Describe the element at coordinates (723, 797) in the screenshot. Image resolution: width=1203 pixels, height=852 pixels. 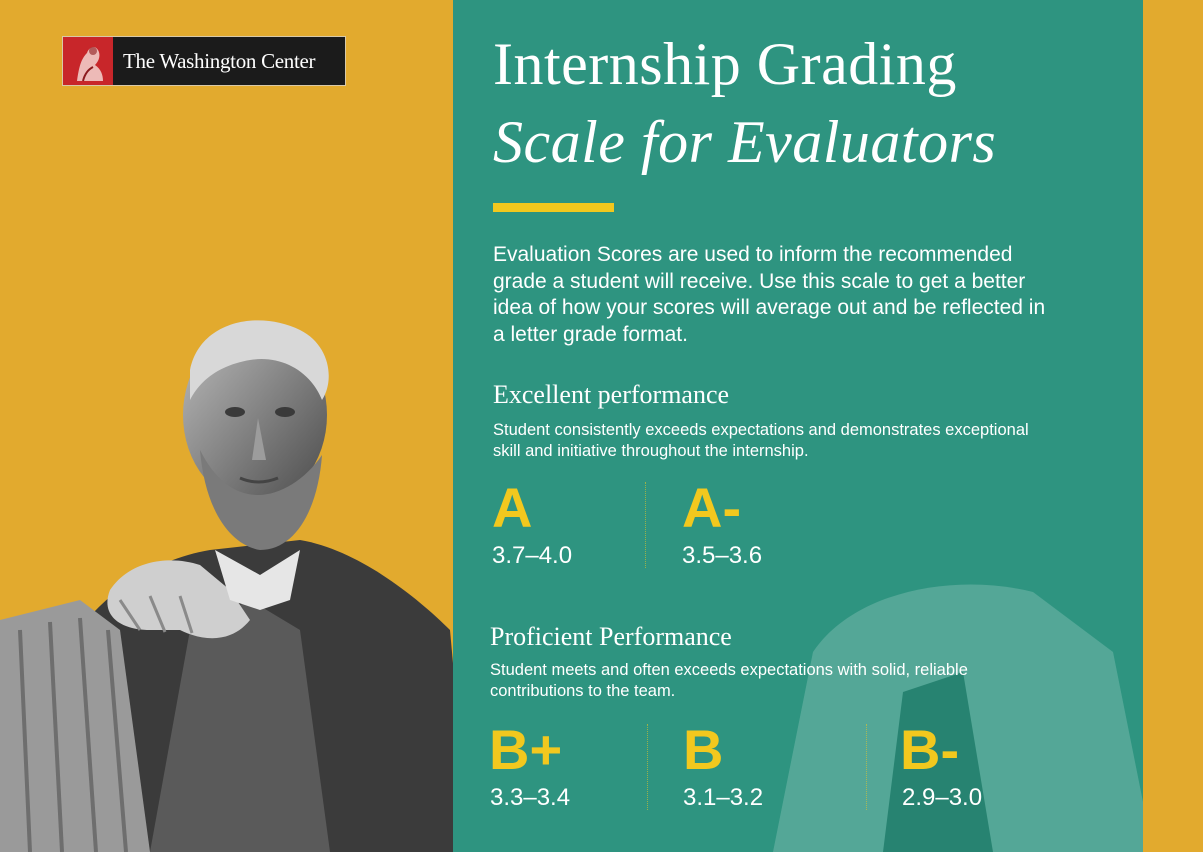
I see `grade-range: 3.1–3.2` at that location.